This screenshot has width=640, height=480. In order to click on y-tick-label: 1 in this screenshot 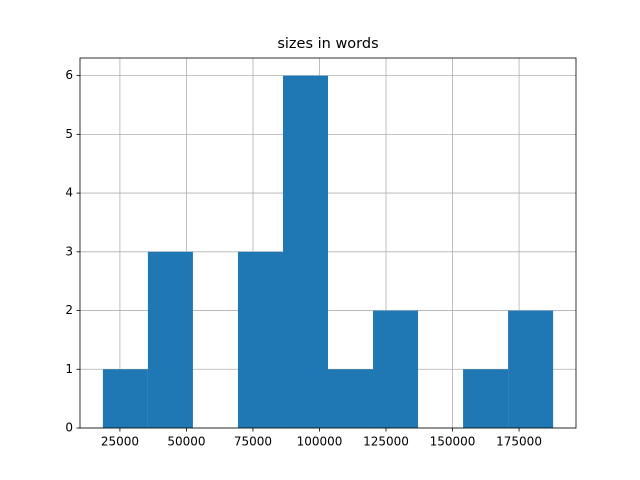, I will do `click(69, 369)`.